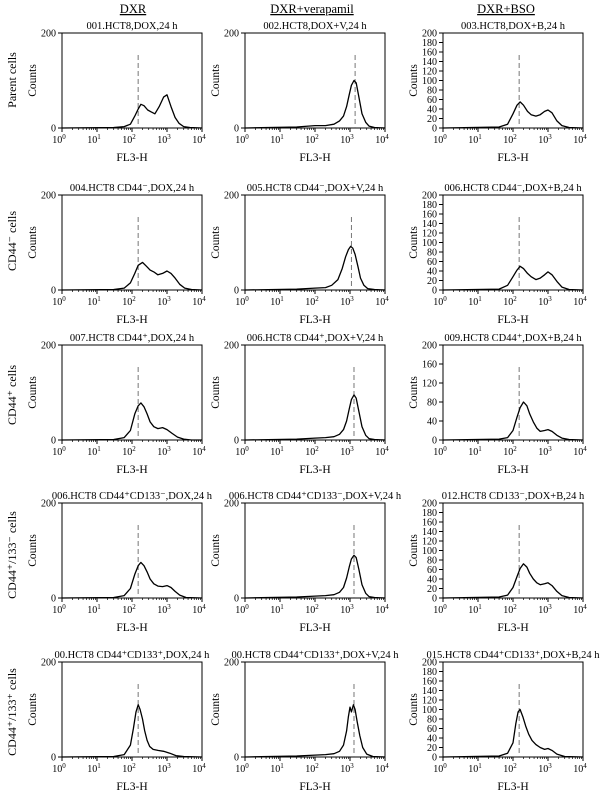  I want to click on panel-title: 00.HCT8 CD44⁺CD133⁺,DOX,24 h, so click(133, 655).